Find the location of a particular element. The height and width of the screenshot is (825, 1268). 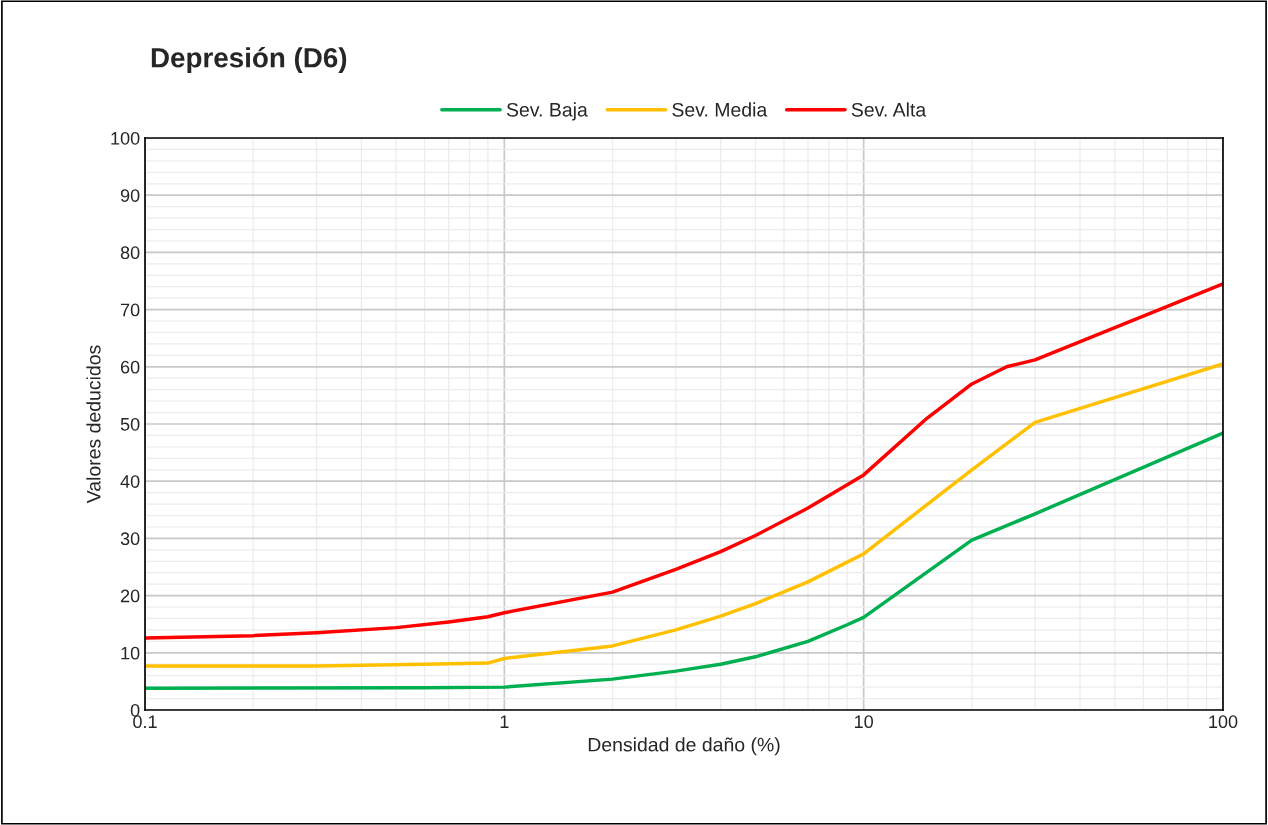

y-tick-label: 0 is located at coordinates (135, 710).